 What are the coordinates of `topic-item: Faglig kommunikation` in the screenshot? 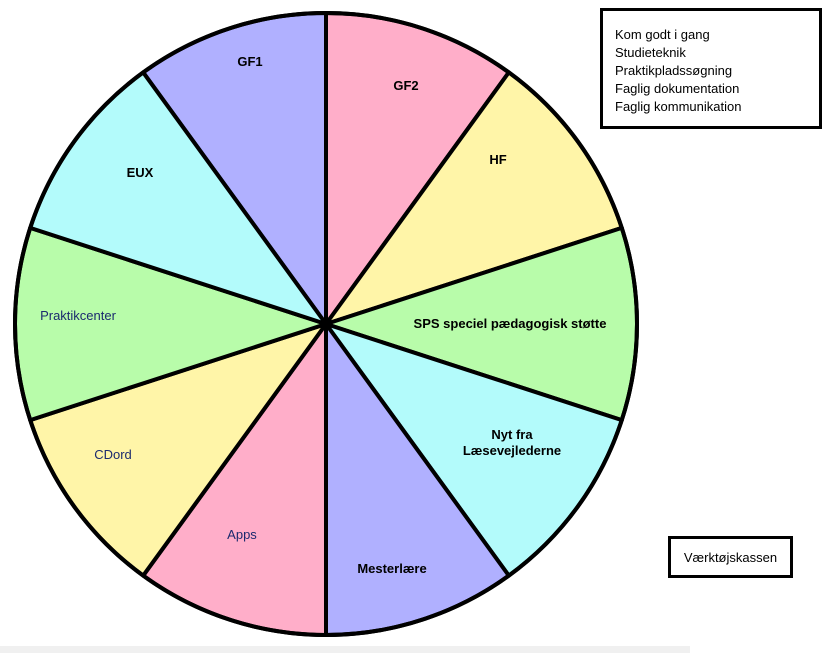 It's located at (678, 106).